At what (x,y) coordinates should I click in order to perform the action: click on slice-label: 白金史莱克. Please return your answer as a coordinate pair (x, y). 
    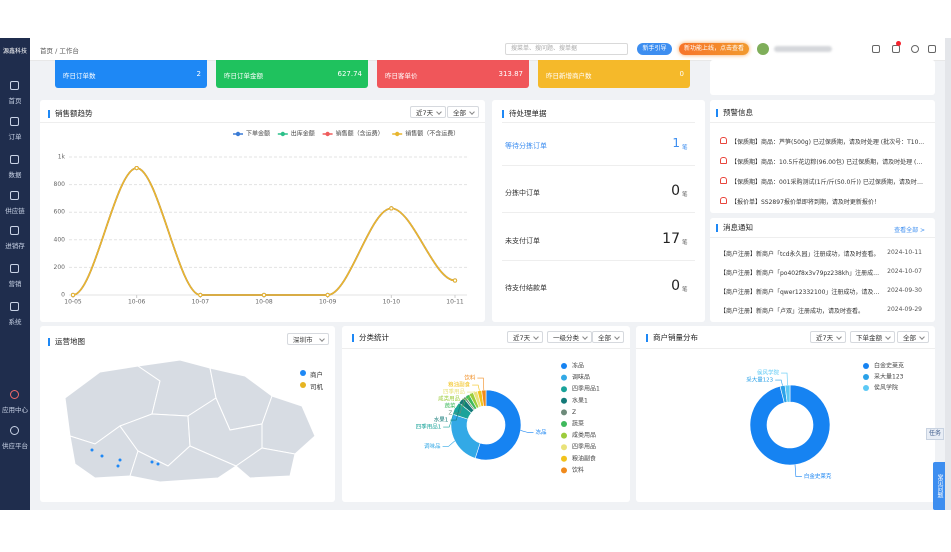
    Looking at the image, I should click on (818, 476).